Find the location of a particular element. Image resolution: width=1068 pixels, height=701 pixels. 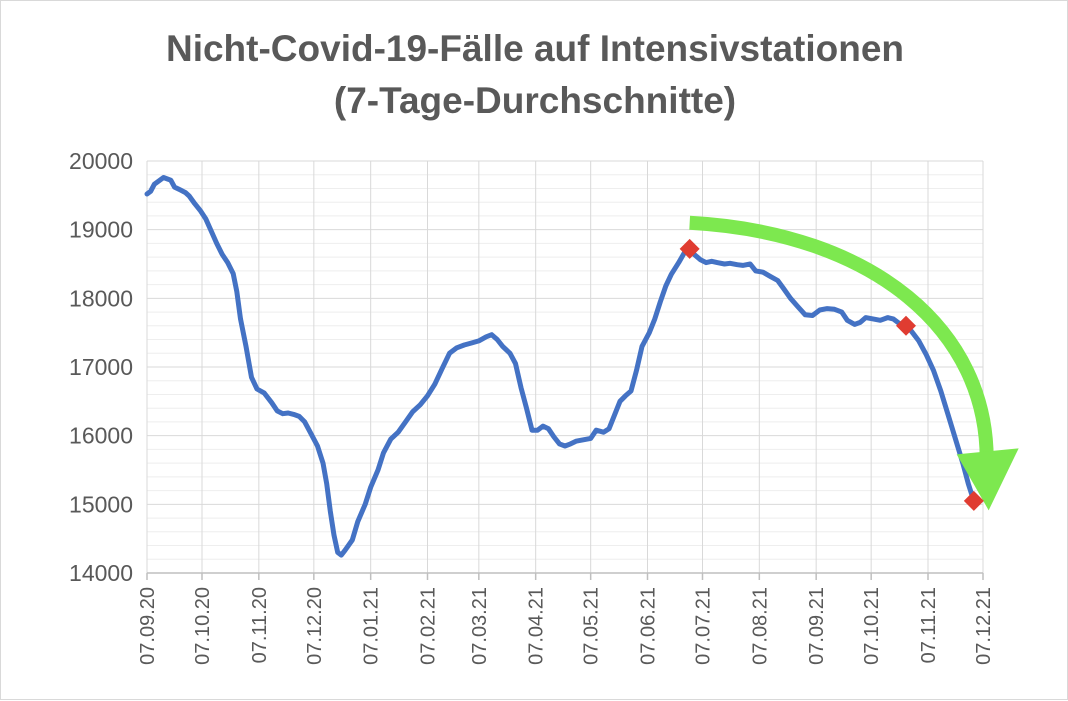

x-tick-label: 07.11.20 is located at coordinates (260, 625).